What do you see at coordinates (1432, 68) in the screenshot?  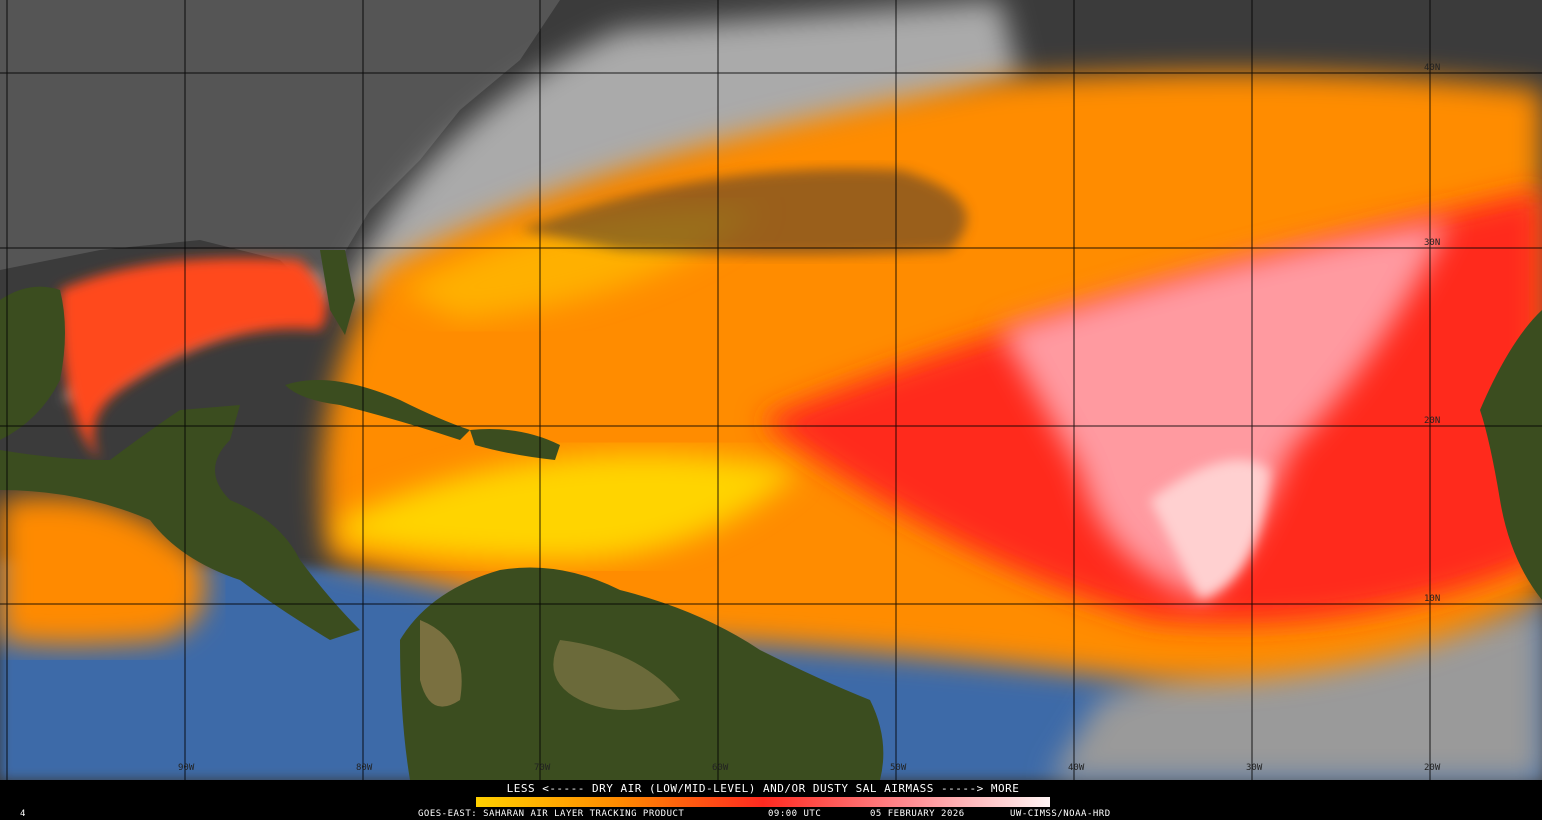 I see `latitude-label: 40N` at bounding box center [1432, 68].